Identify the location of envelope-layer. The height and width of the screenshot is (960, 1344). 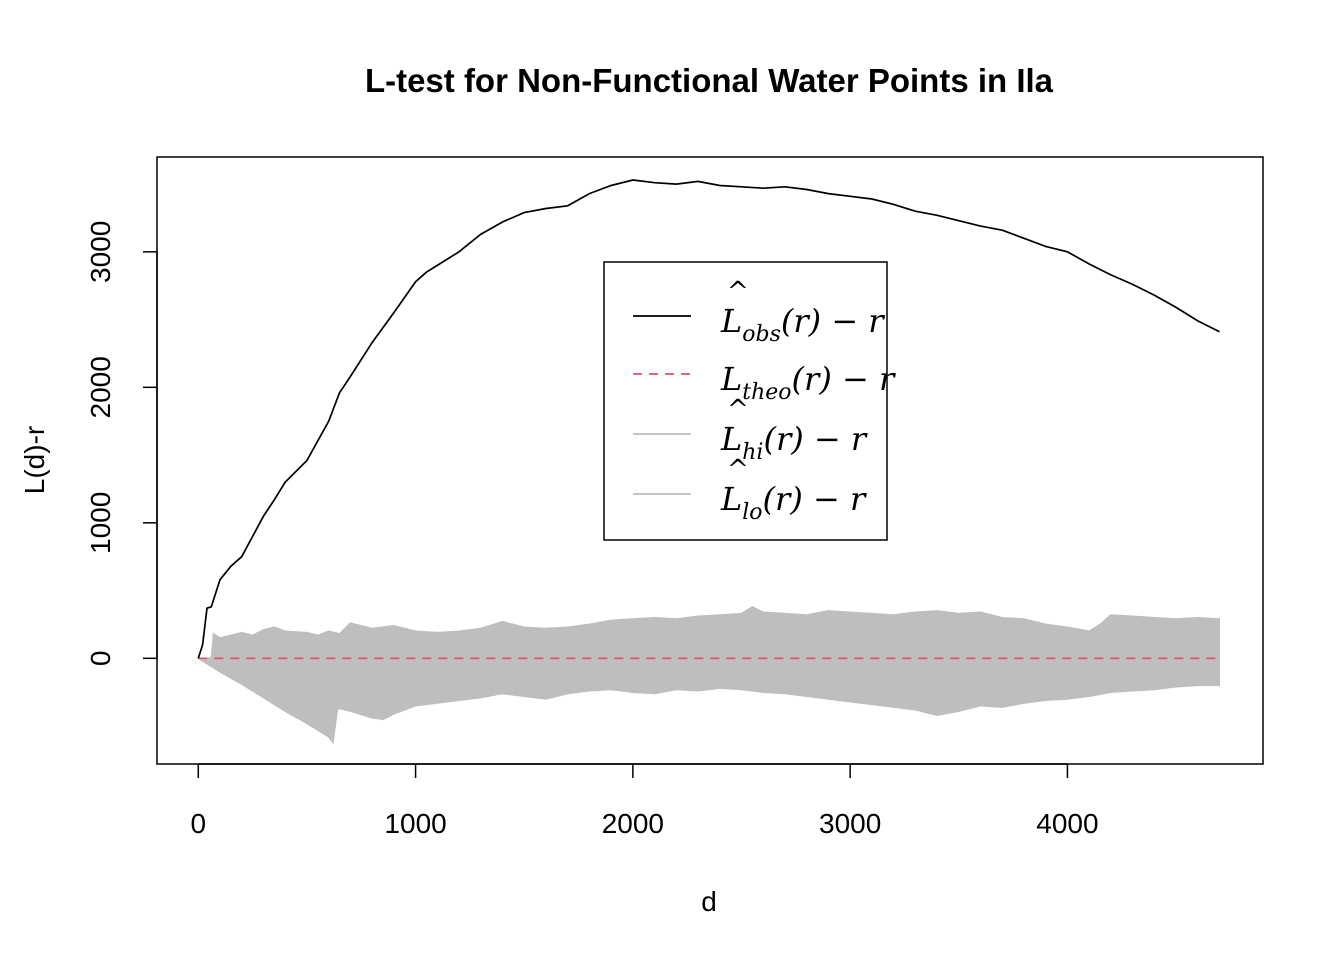
(708, 675).